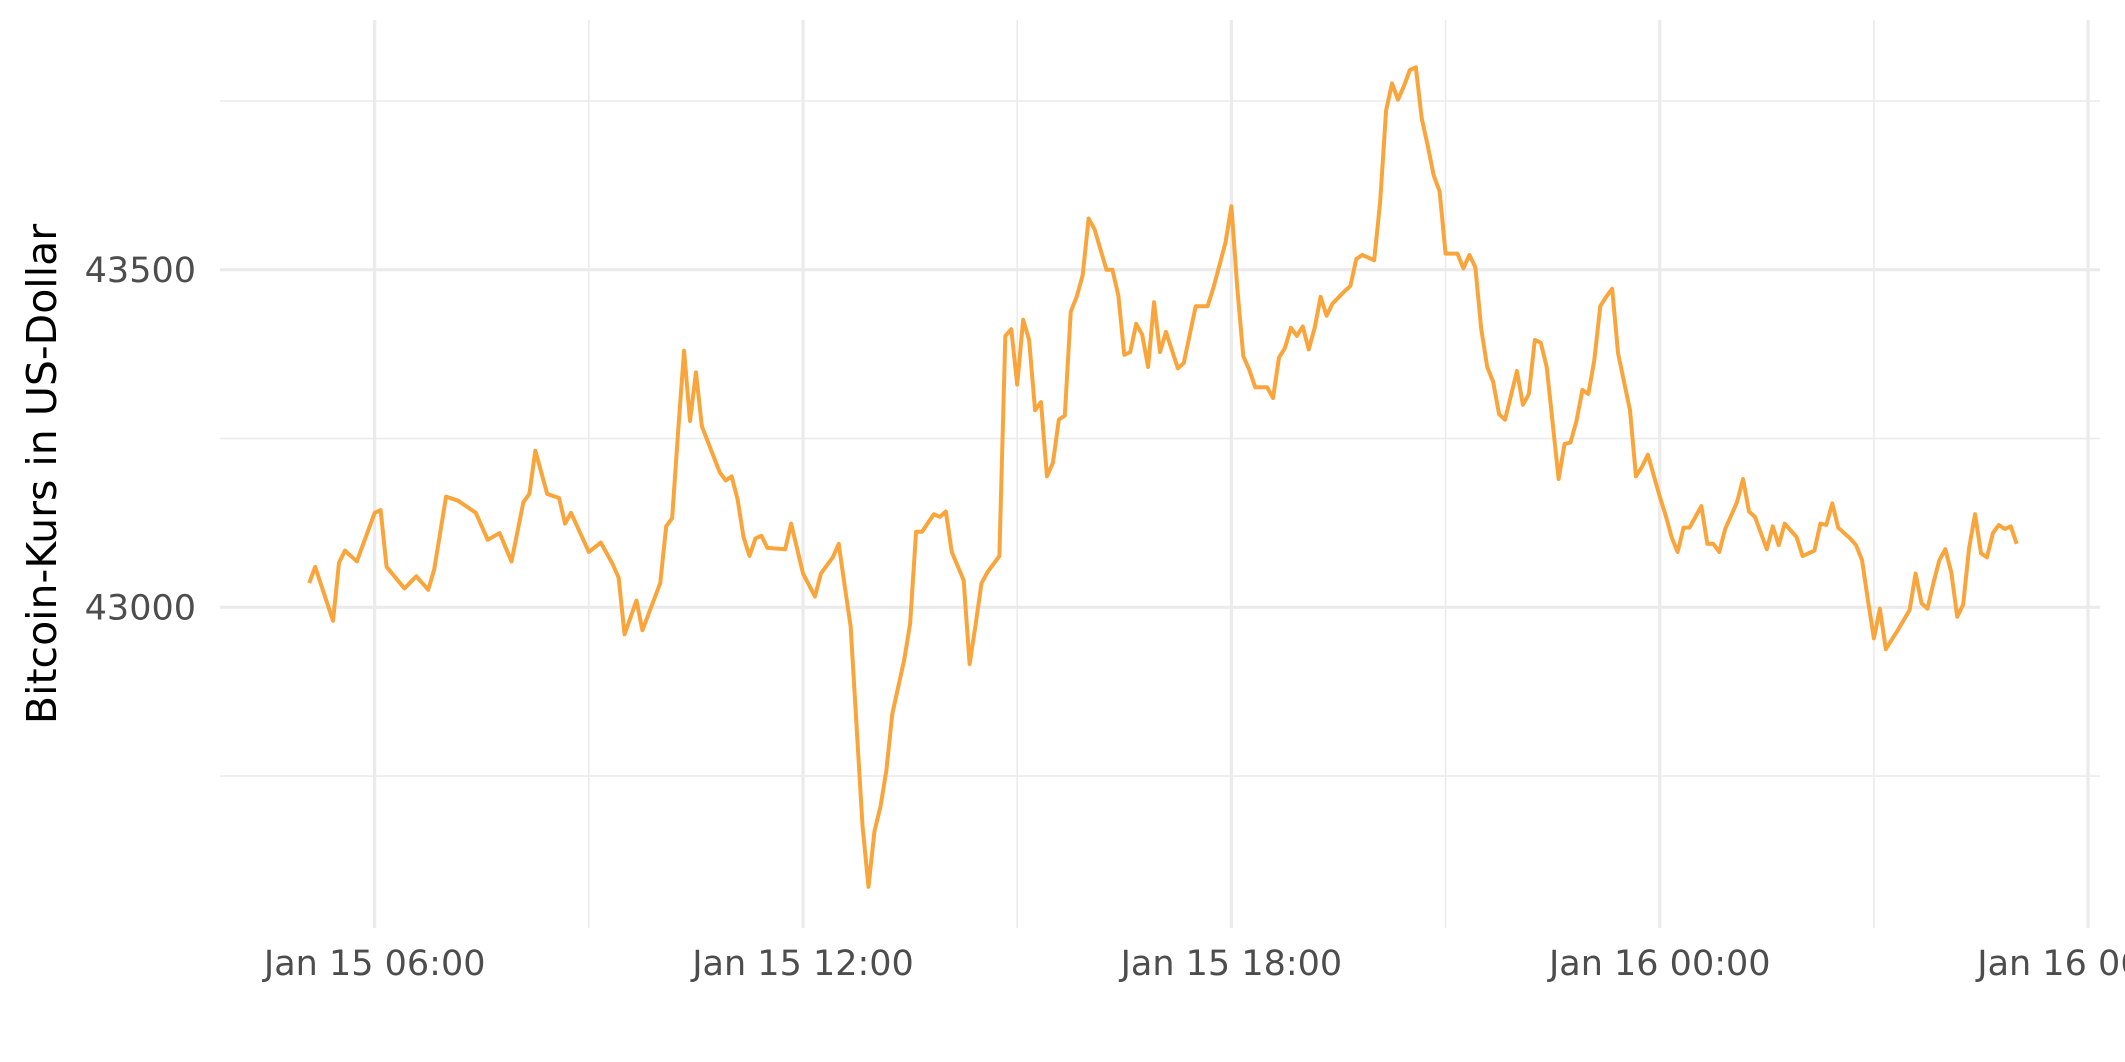 The height and width of the screenshot is (1062, 2125). What do you see at coordinates (802, 964) in the screenshot?
I see `x-tick-label: Jan 15 12:00` at bounding box center [802, 964].